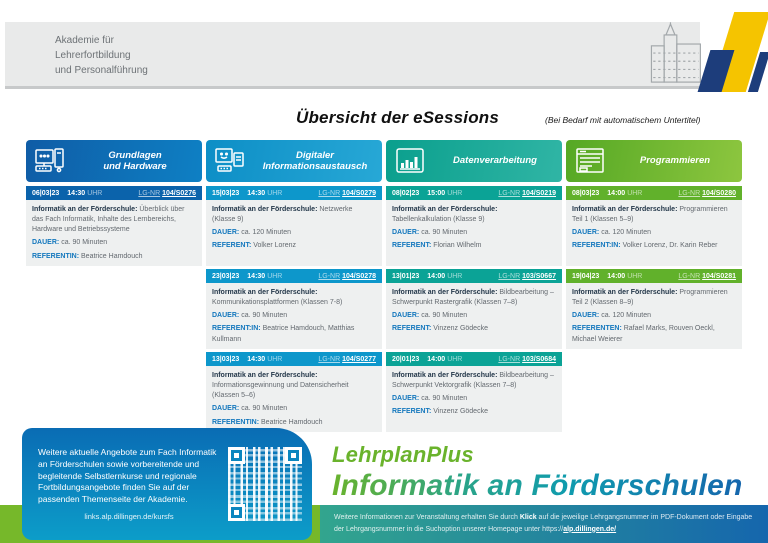 The width and height of the screenshot is (768, 543). Describe the element at coordinates (347, 276) in the screenshot. I see `course-number-link: LG-NR 104/S0278` at that location.